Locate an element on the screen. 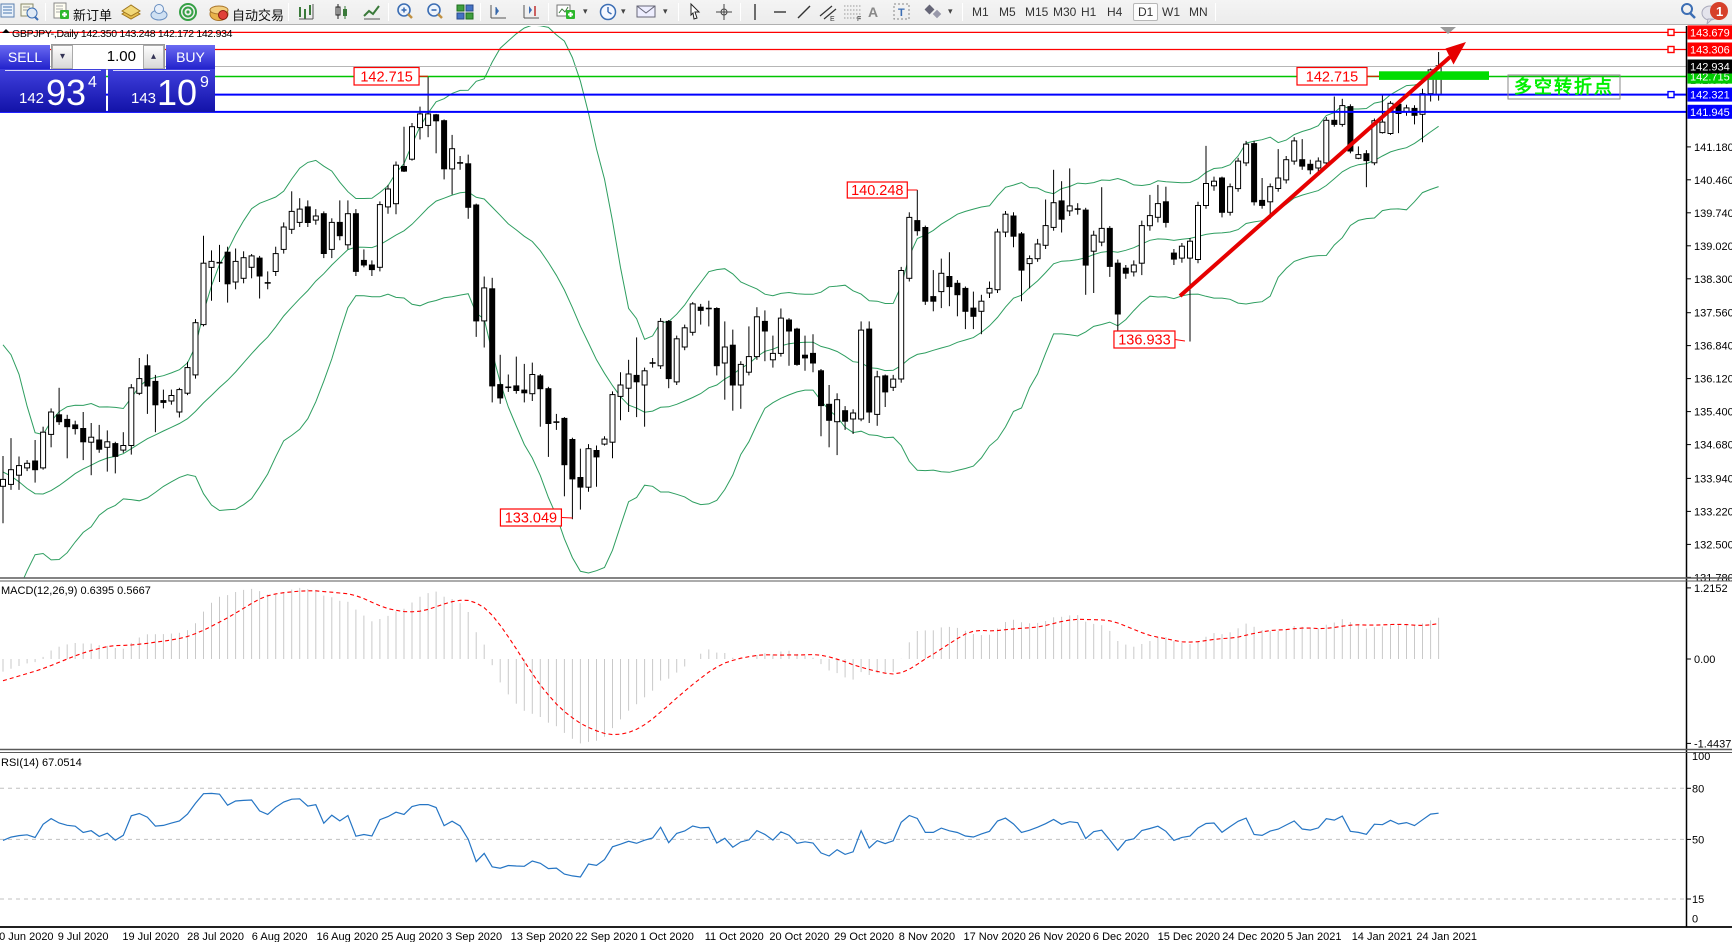  svg-text: E is located at coordinates (832, 19).